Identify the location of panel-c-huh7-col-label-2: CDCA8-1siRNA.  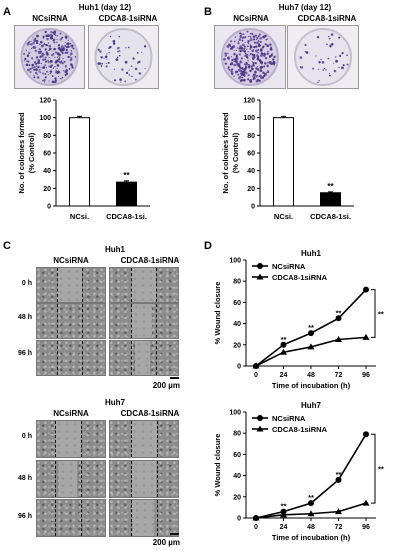
(150, 413).